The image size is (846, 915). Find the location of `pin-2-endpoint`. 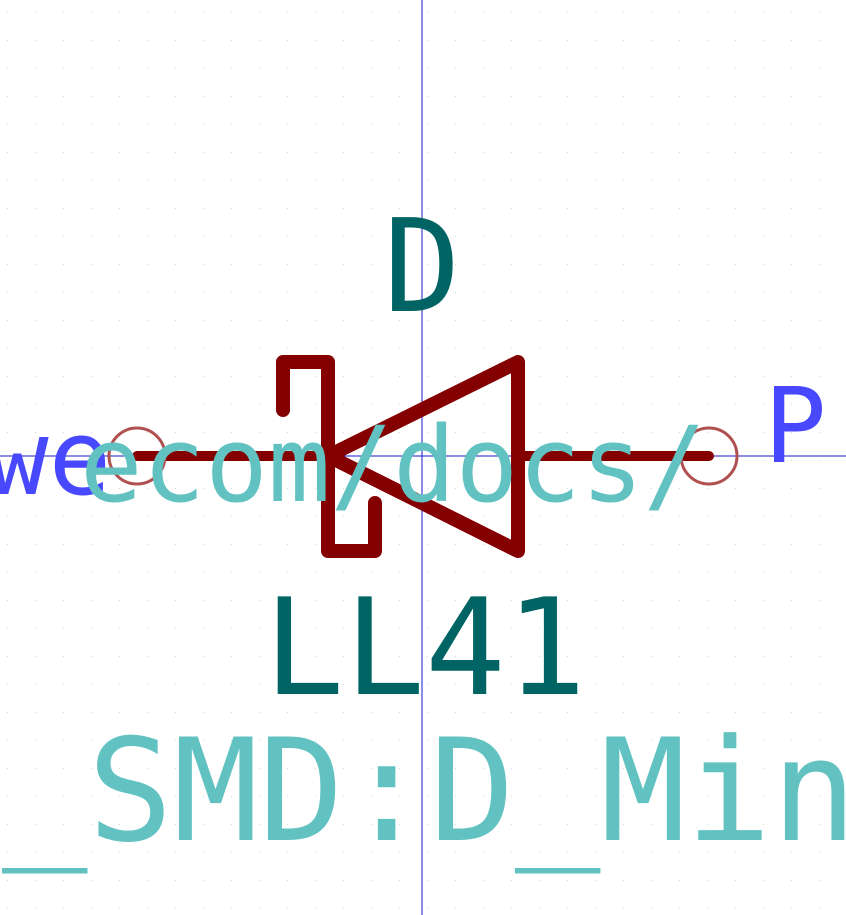

pin-2-endpoint is located at coordinates (709, 456).